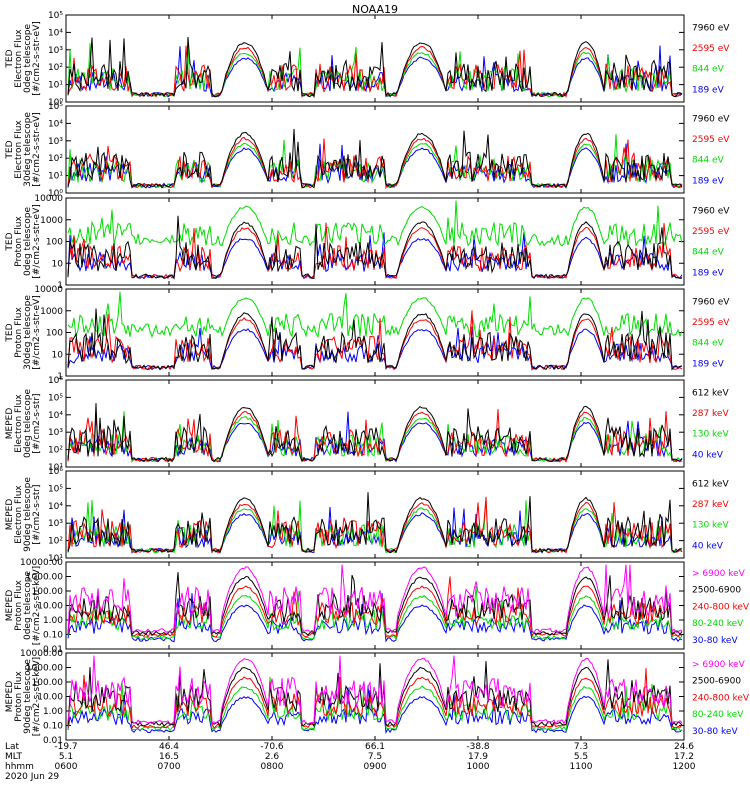 The height and width of the screenshot is (800, 750). Describe the element at coordinates (51, 221) in the screenshot. I see `ytick-label: 1000` at that location.